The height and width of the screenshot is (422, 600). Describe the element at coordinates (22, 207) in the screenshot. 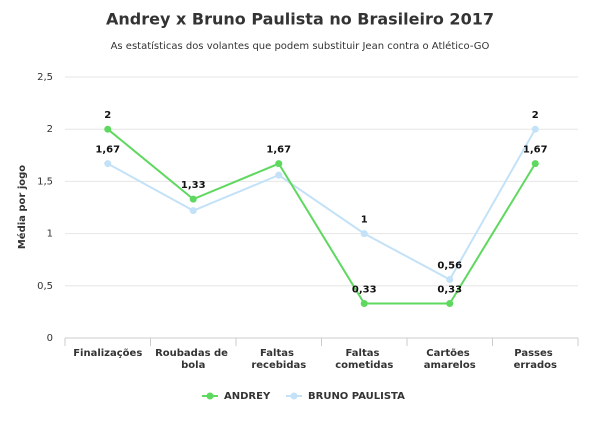

I see `y-axis-label: Média por jogo` at that location.